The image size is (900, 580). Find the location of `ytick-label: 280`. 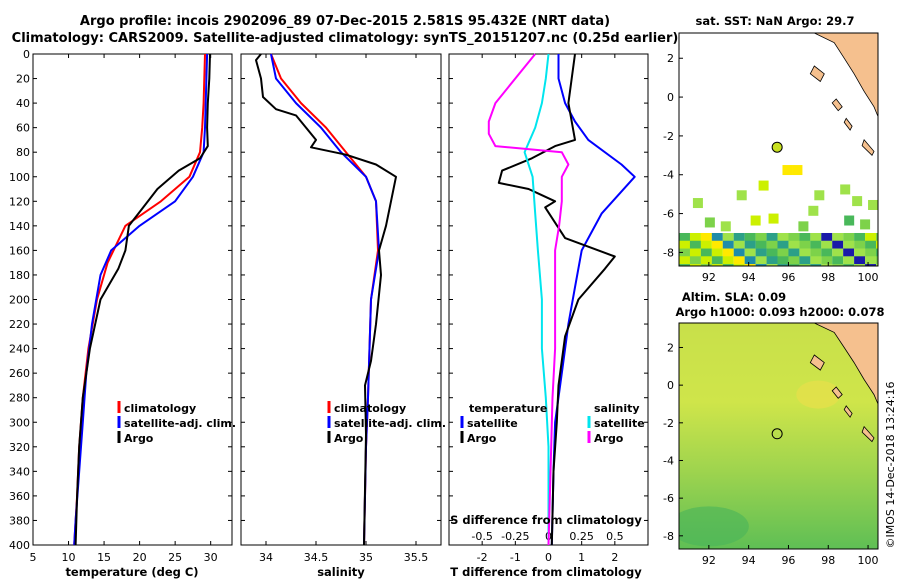

ytick-label: 280 is located at coordinates (19, 398).